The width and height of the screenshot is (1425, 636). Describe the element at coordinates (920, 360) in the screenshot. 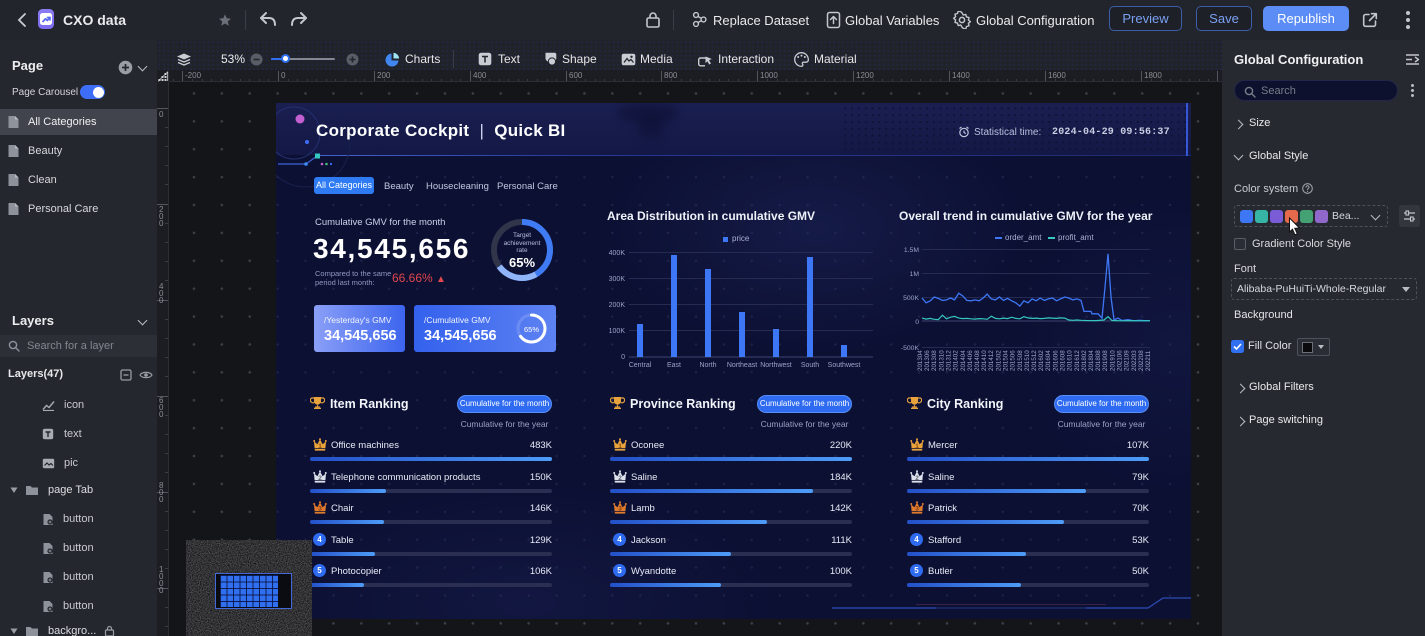

I see `svg-text: 201304` at that location.